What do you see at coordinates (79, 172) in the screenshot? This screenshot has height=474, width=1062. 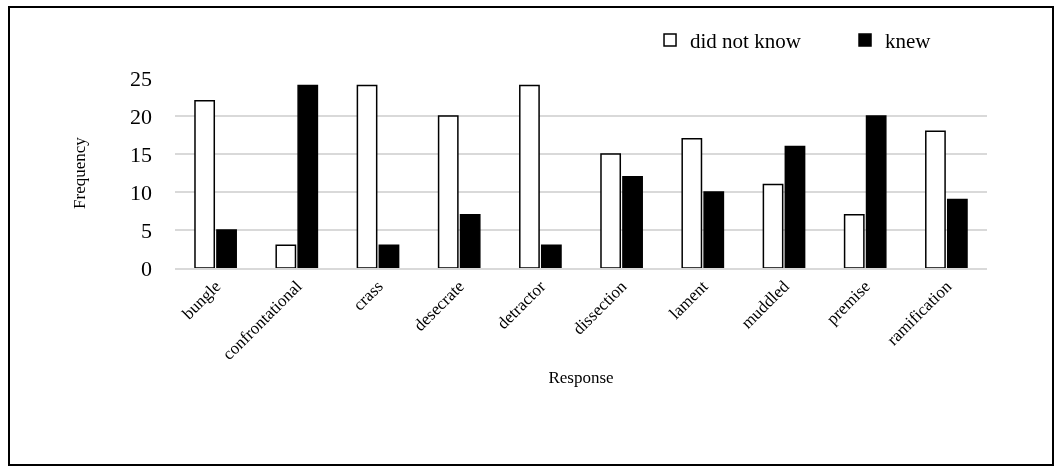 I see `y-axis-title: Frequency` at bounding box center [79, 172].